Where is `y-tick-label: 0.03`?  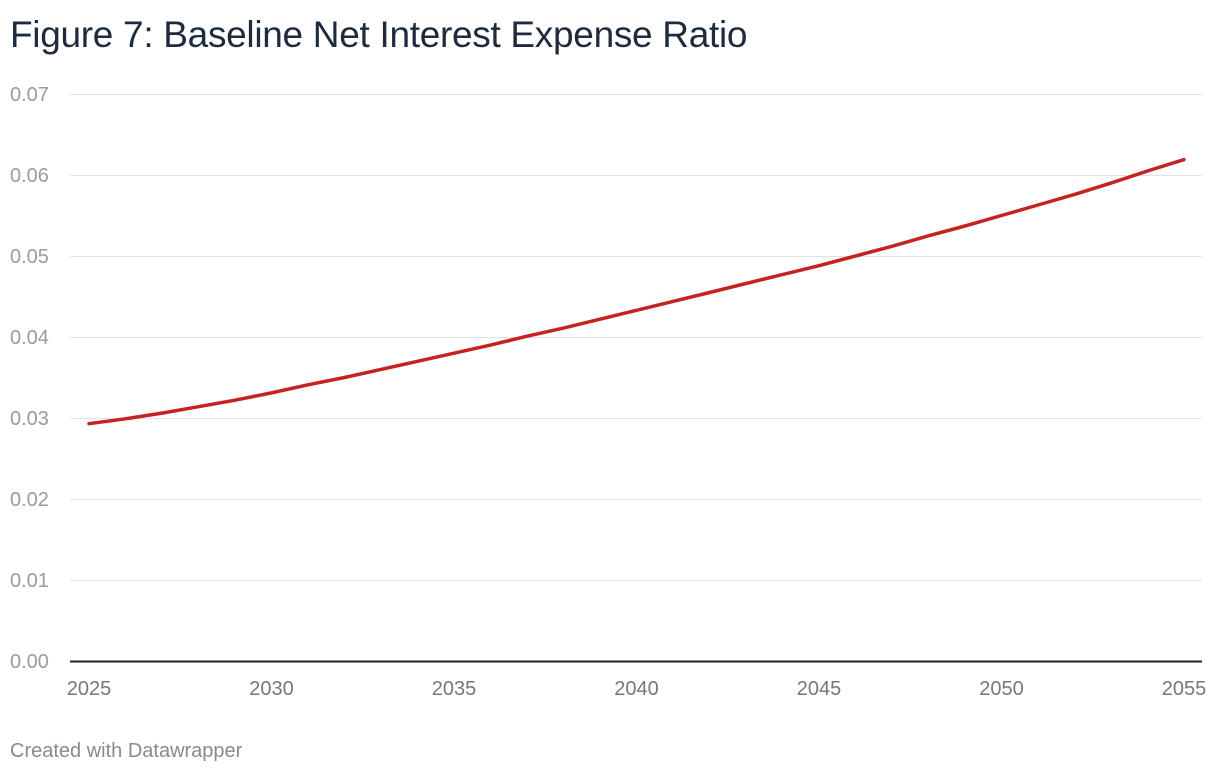 y-tick-label: 0.03 is located at coordinates (29, 419).